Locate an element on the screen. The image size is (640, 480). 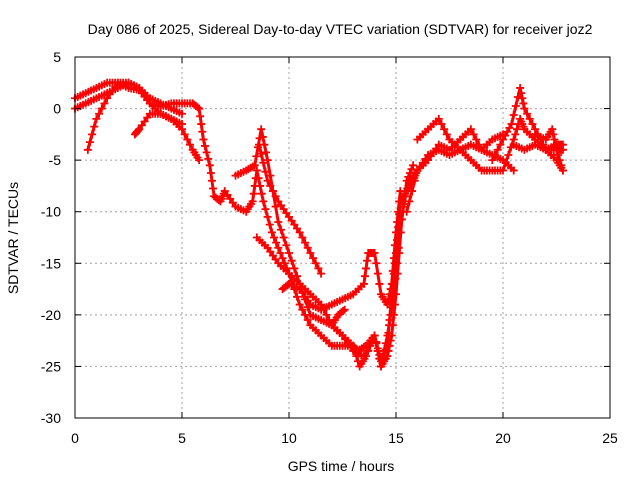
x-tick-label: 0 is located at coordinates (75, 438).